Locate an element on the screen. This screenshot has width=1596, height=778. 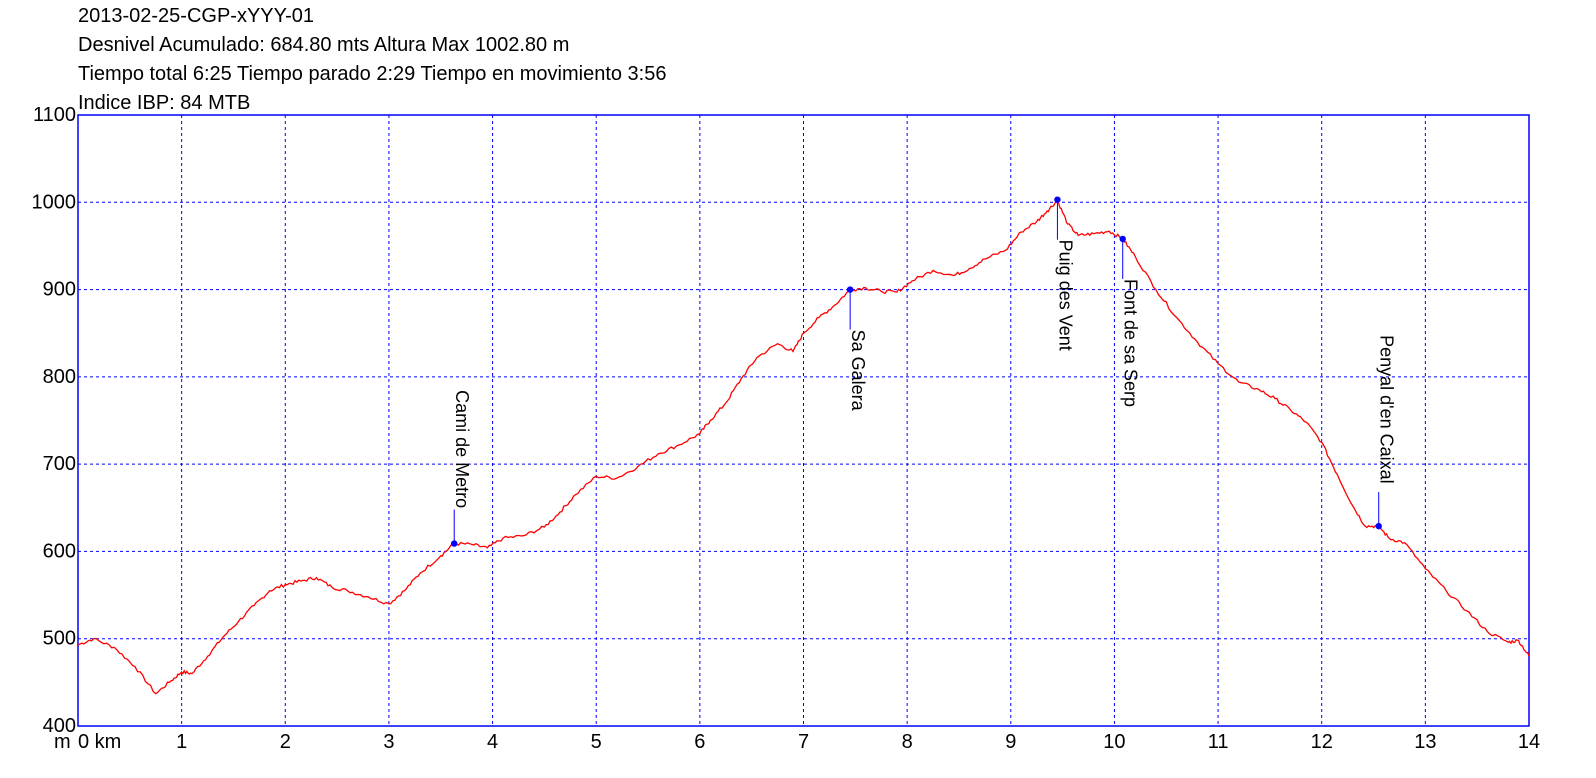
y-tick-label: 1100 is located at coordinates (54, 115).